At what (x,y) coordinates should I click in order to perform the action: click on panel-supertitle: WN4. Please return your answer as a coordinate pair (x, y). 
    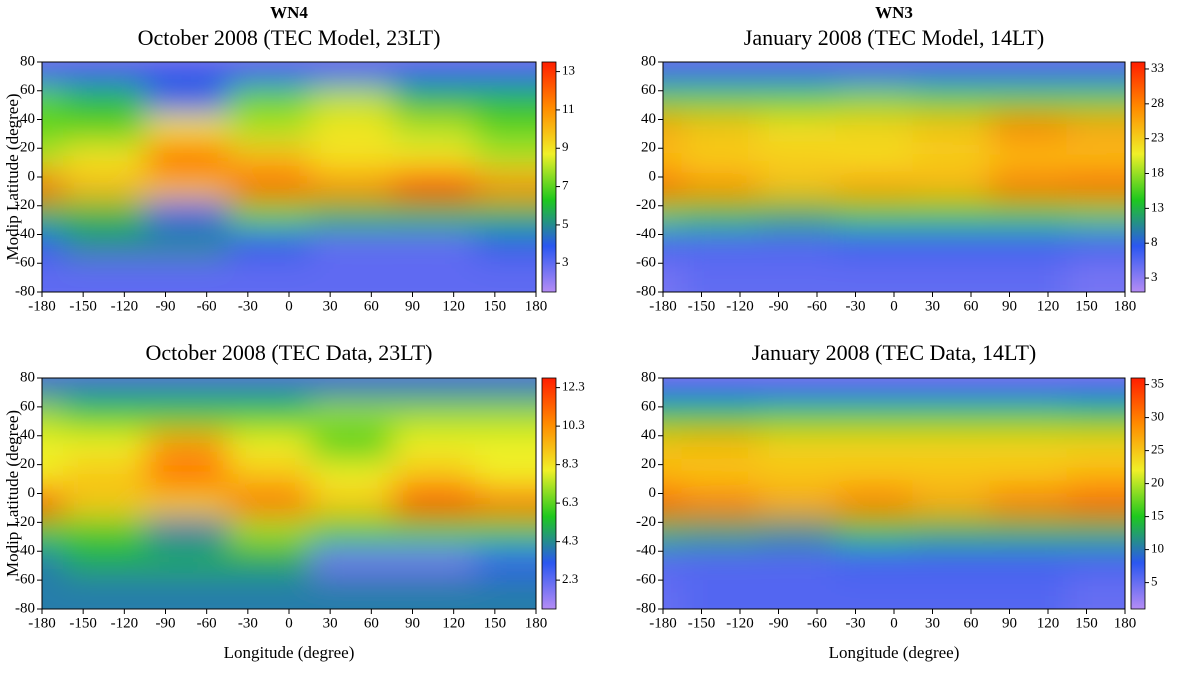
    Looking at the image, I should click on (289, 12).